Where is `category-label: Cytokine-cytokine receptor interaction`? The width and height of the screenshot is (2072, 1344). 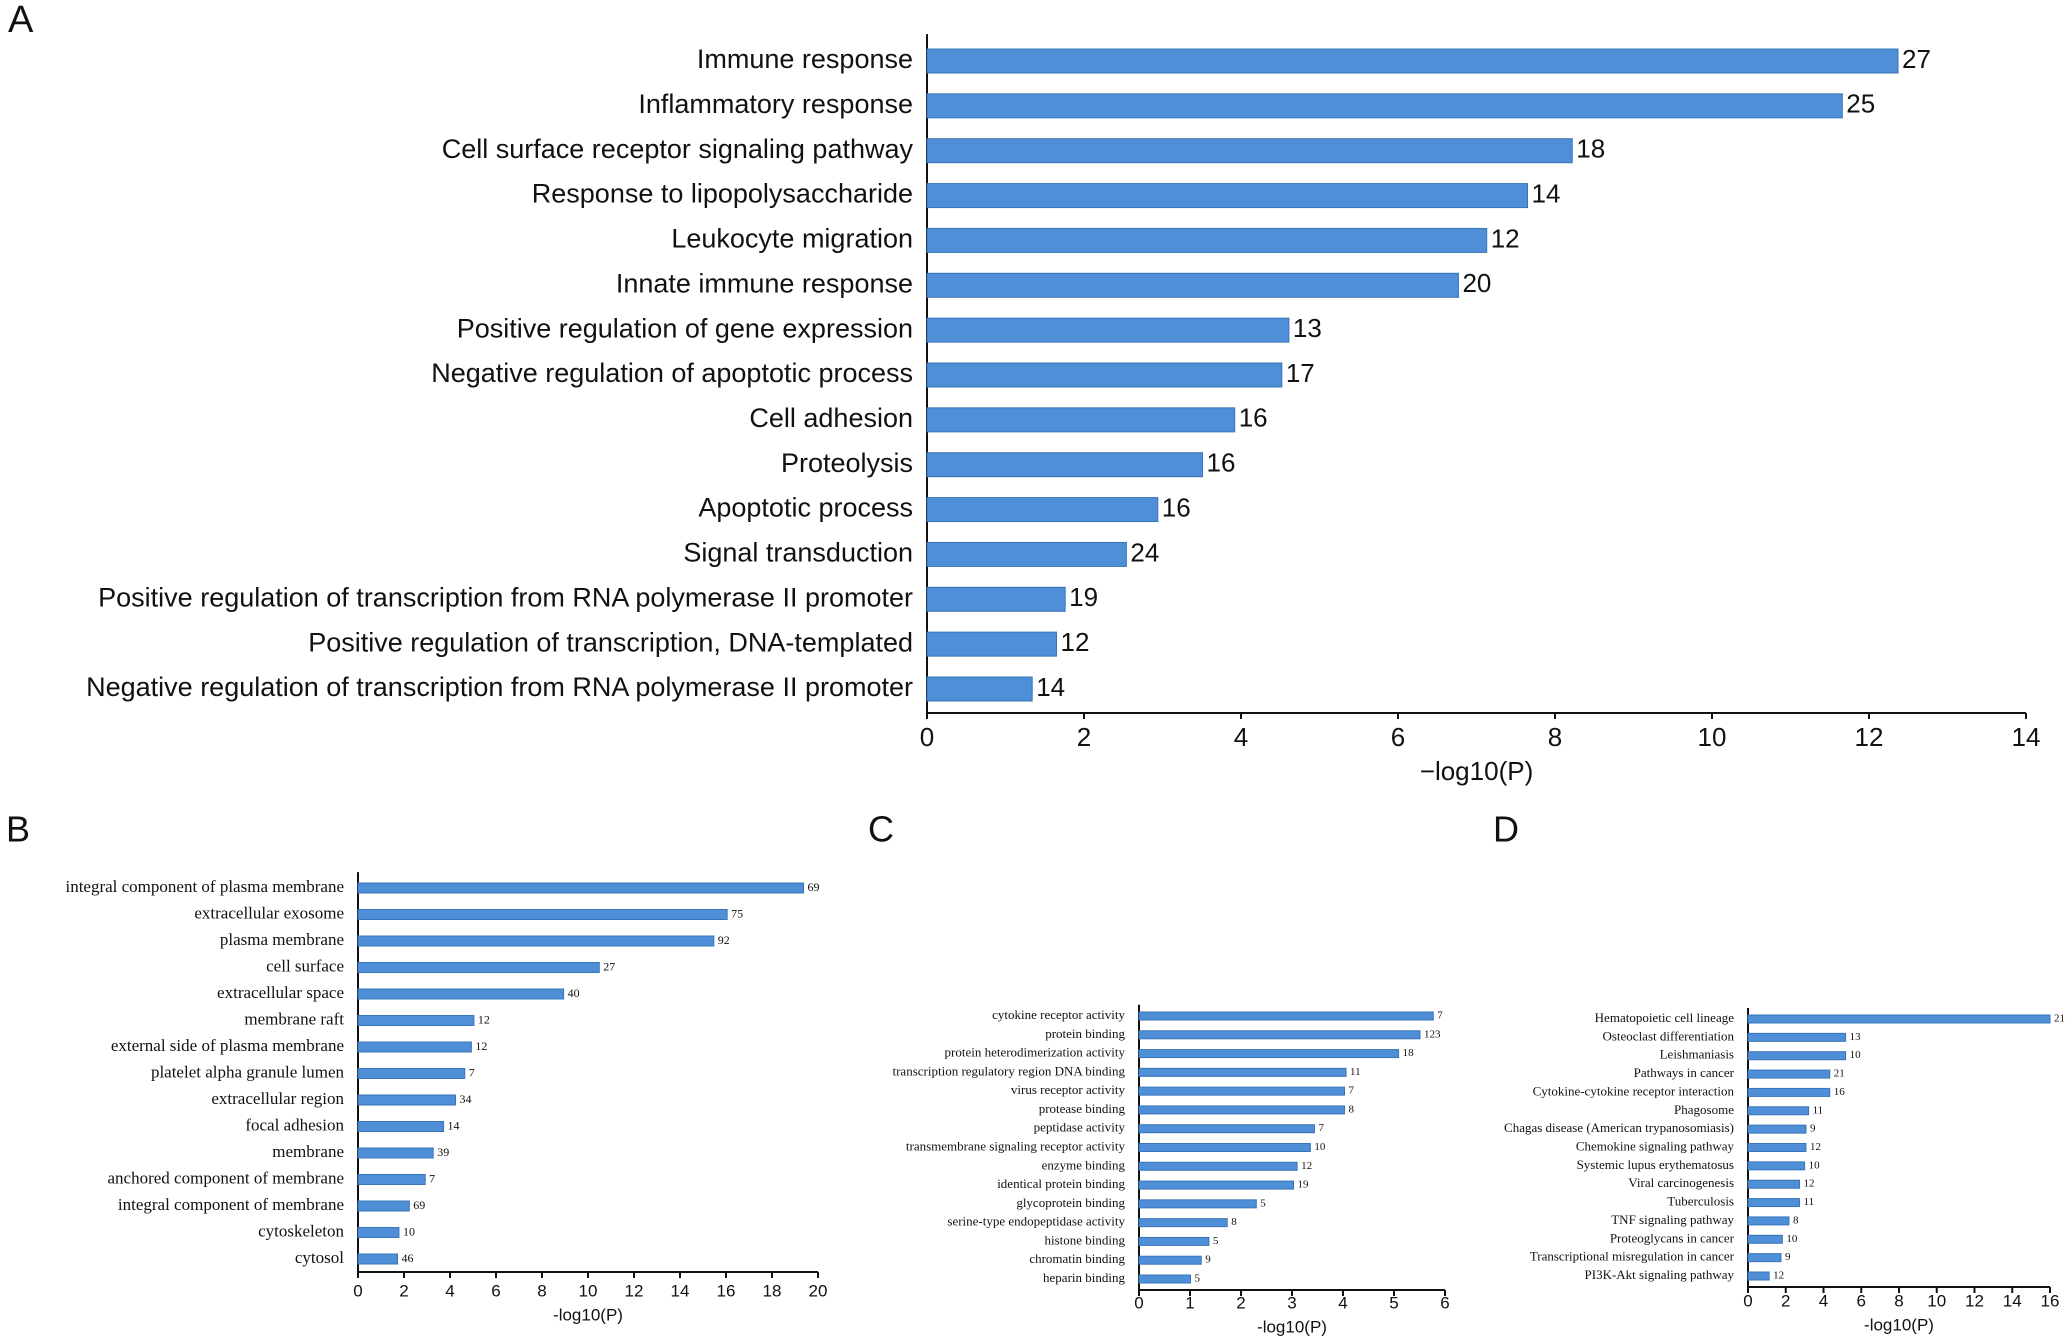 category-label: Cytokine-cytokine receptor interaction is located at coordinates (1634, 1090).